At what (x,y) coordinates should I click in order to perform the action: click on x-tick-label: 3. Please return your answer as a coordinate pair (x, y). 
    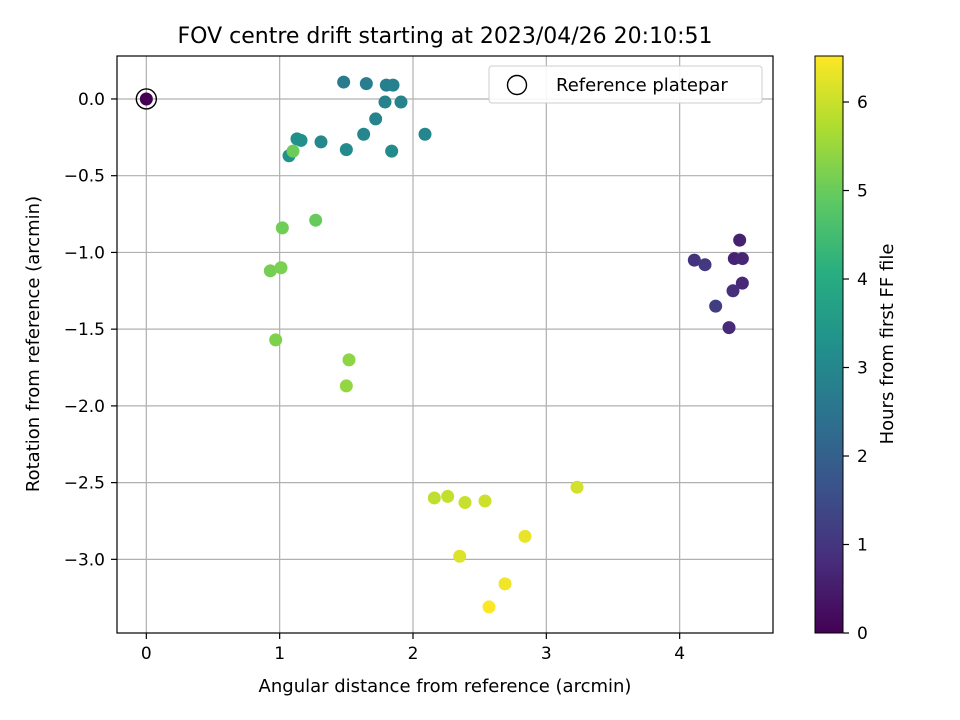
    Looking at the image, I should click on (546, 654).